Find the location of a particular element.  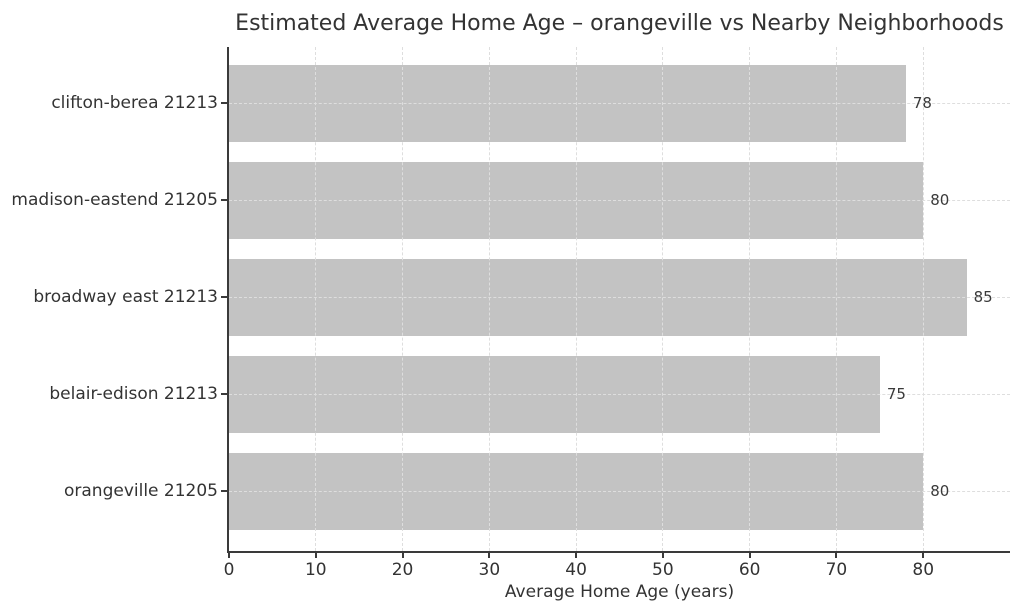

x-tick-label: 80 is located at coordinates (923, 570).